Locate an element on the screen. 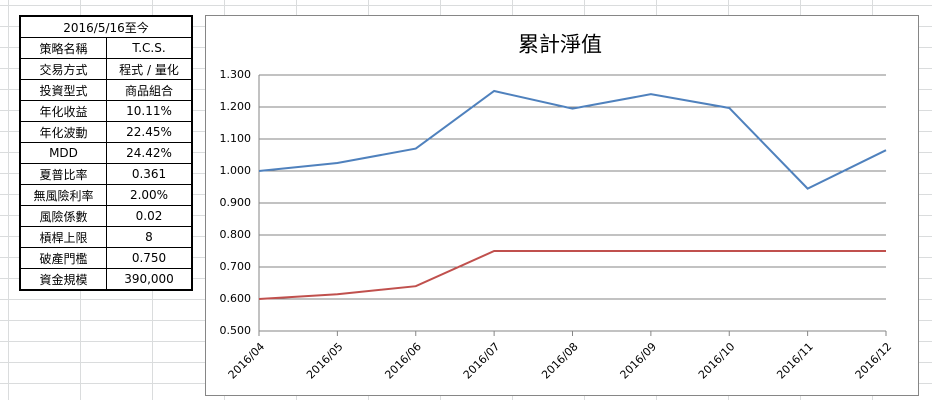 Image resolution: width=932 pixels, height=400 pixels. table-key: 風險係數 is located at coordinates (63, 216).